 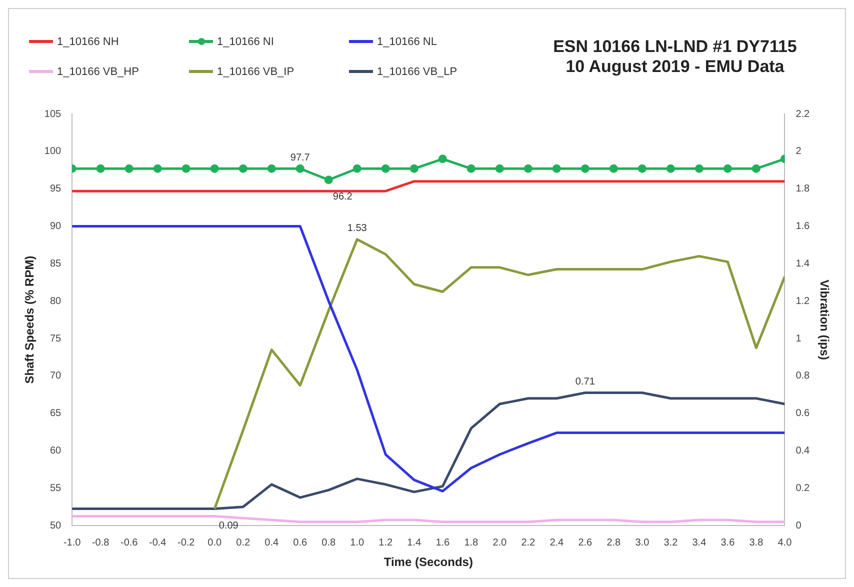 I want to click on x-tick-label: 0.2, so click(x=243, y=542).